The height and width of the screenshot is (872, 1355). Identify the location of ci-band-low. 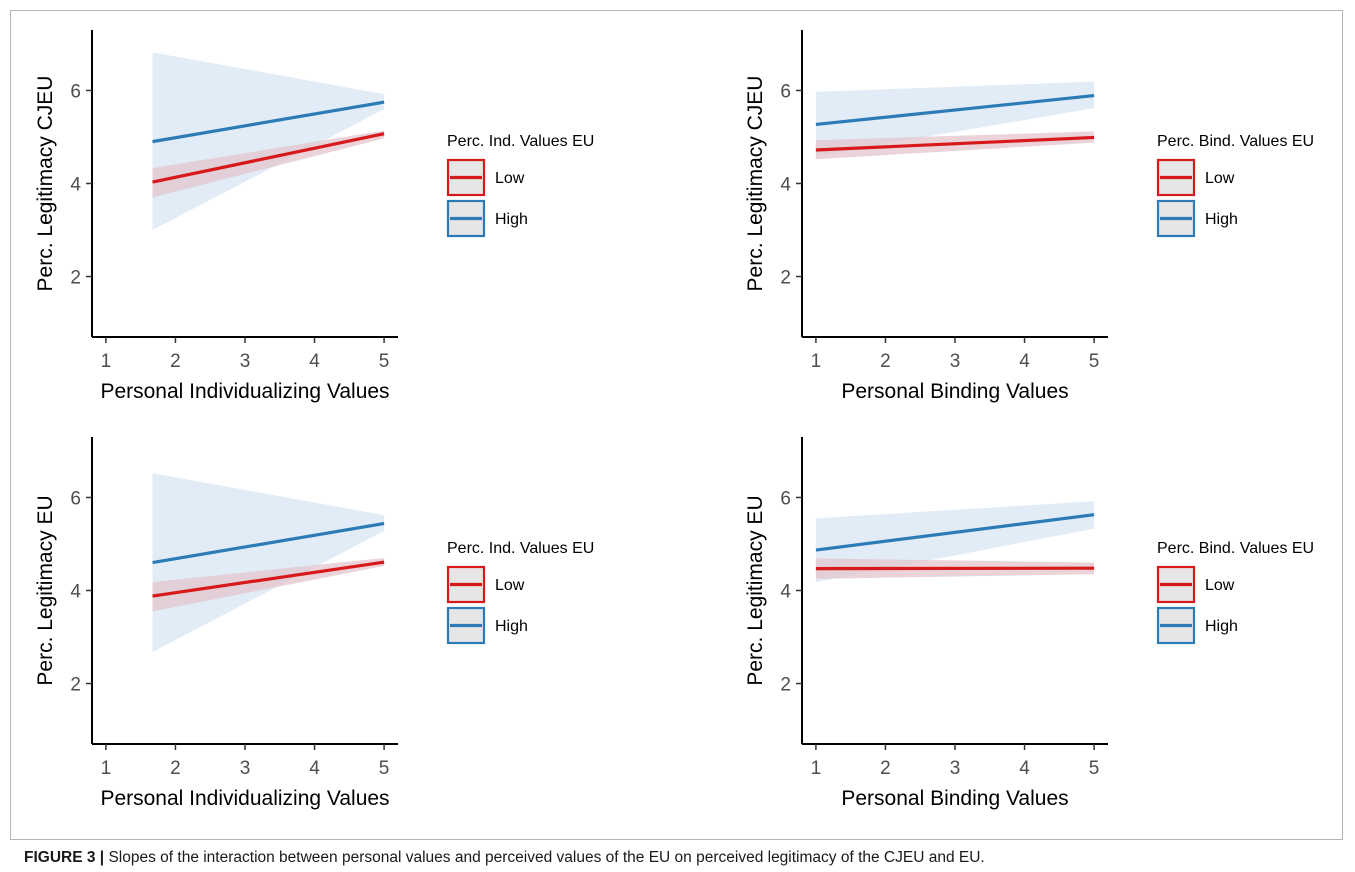
(955, 145).